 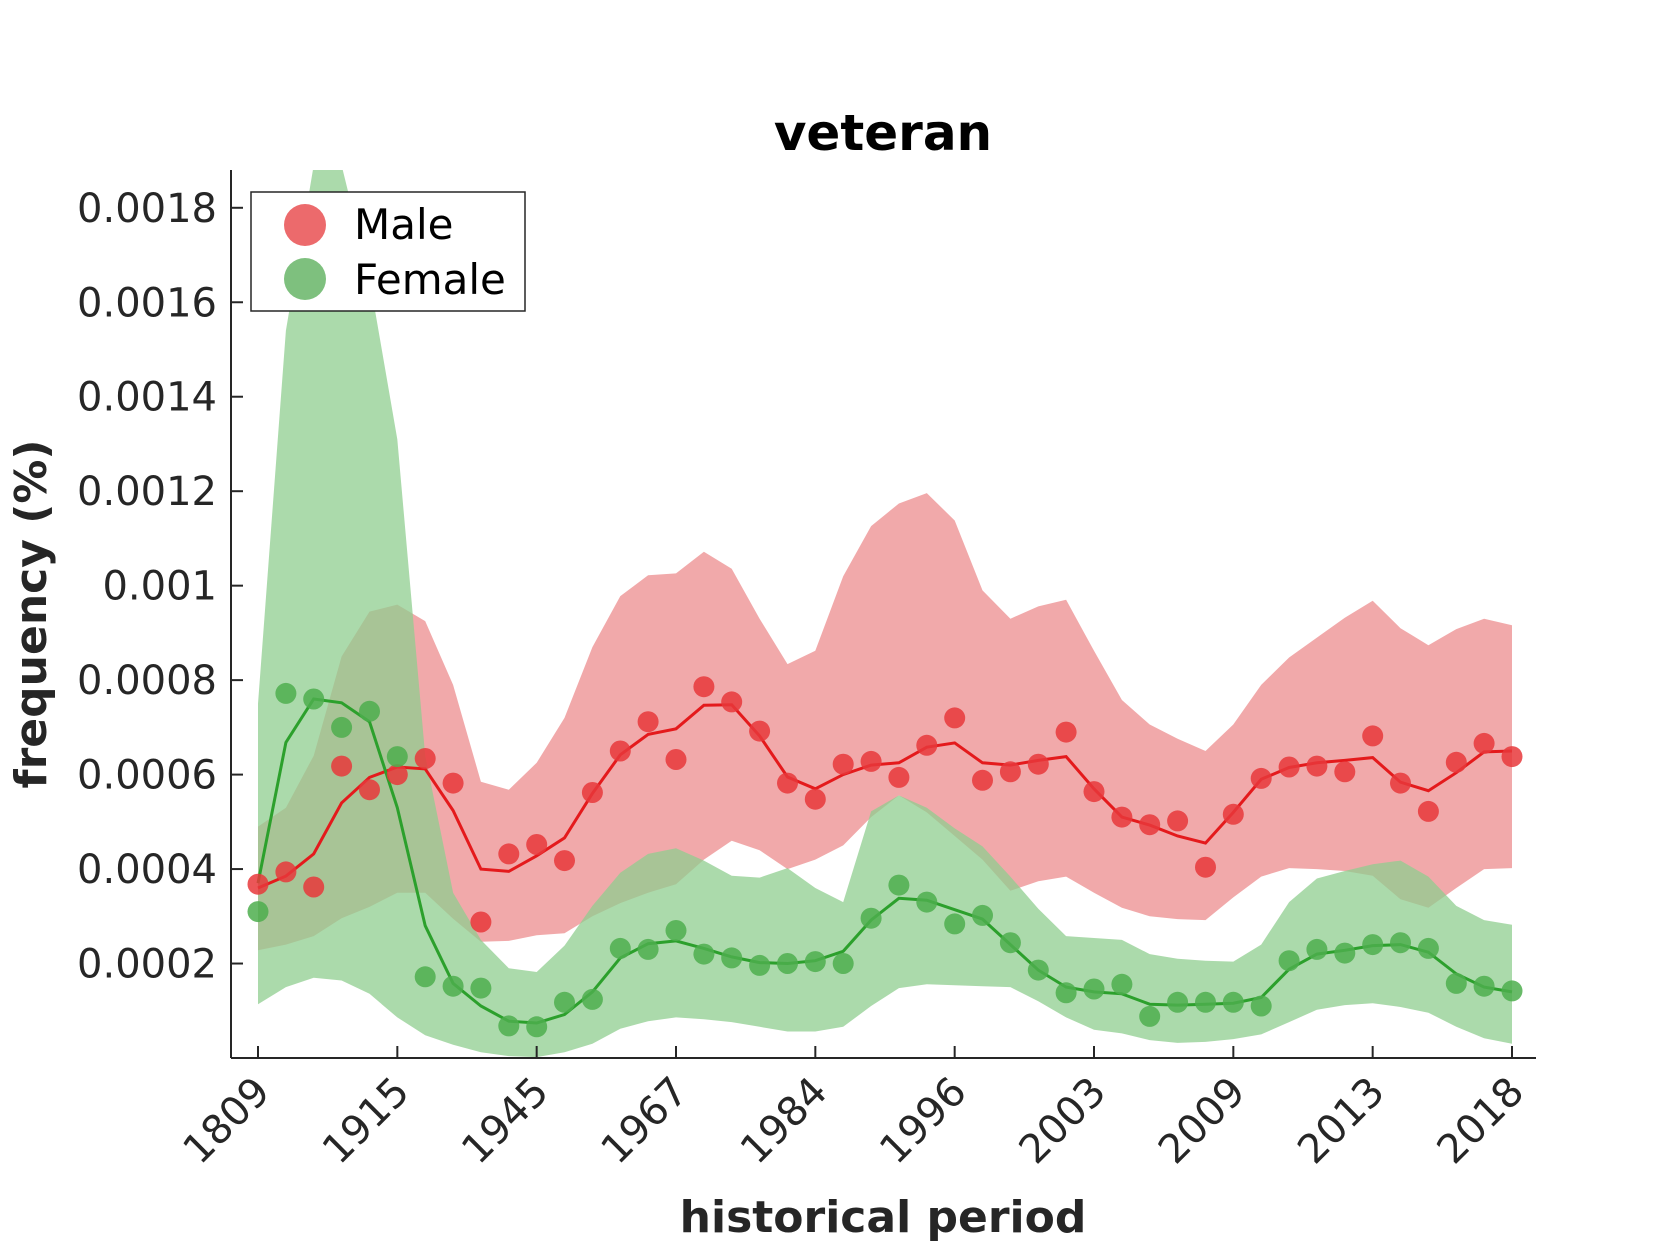 What do you see at coordinates (147, 681) in the screenshot?
I see `y-tick-label: 0.0008` at bounding box center [147, 681].